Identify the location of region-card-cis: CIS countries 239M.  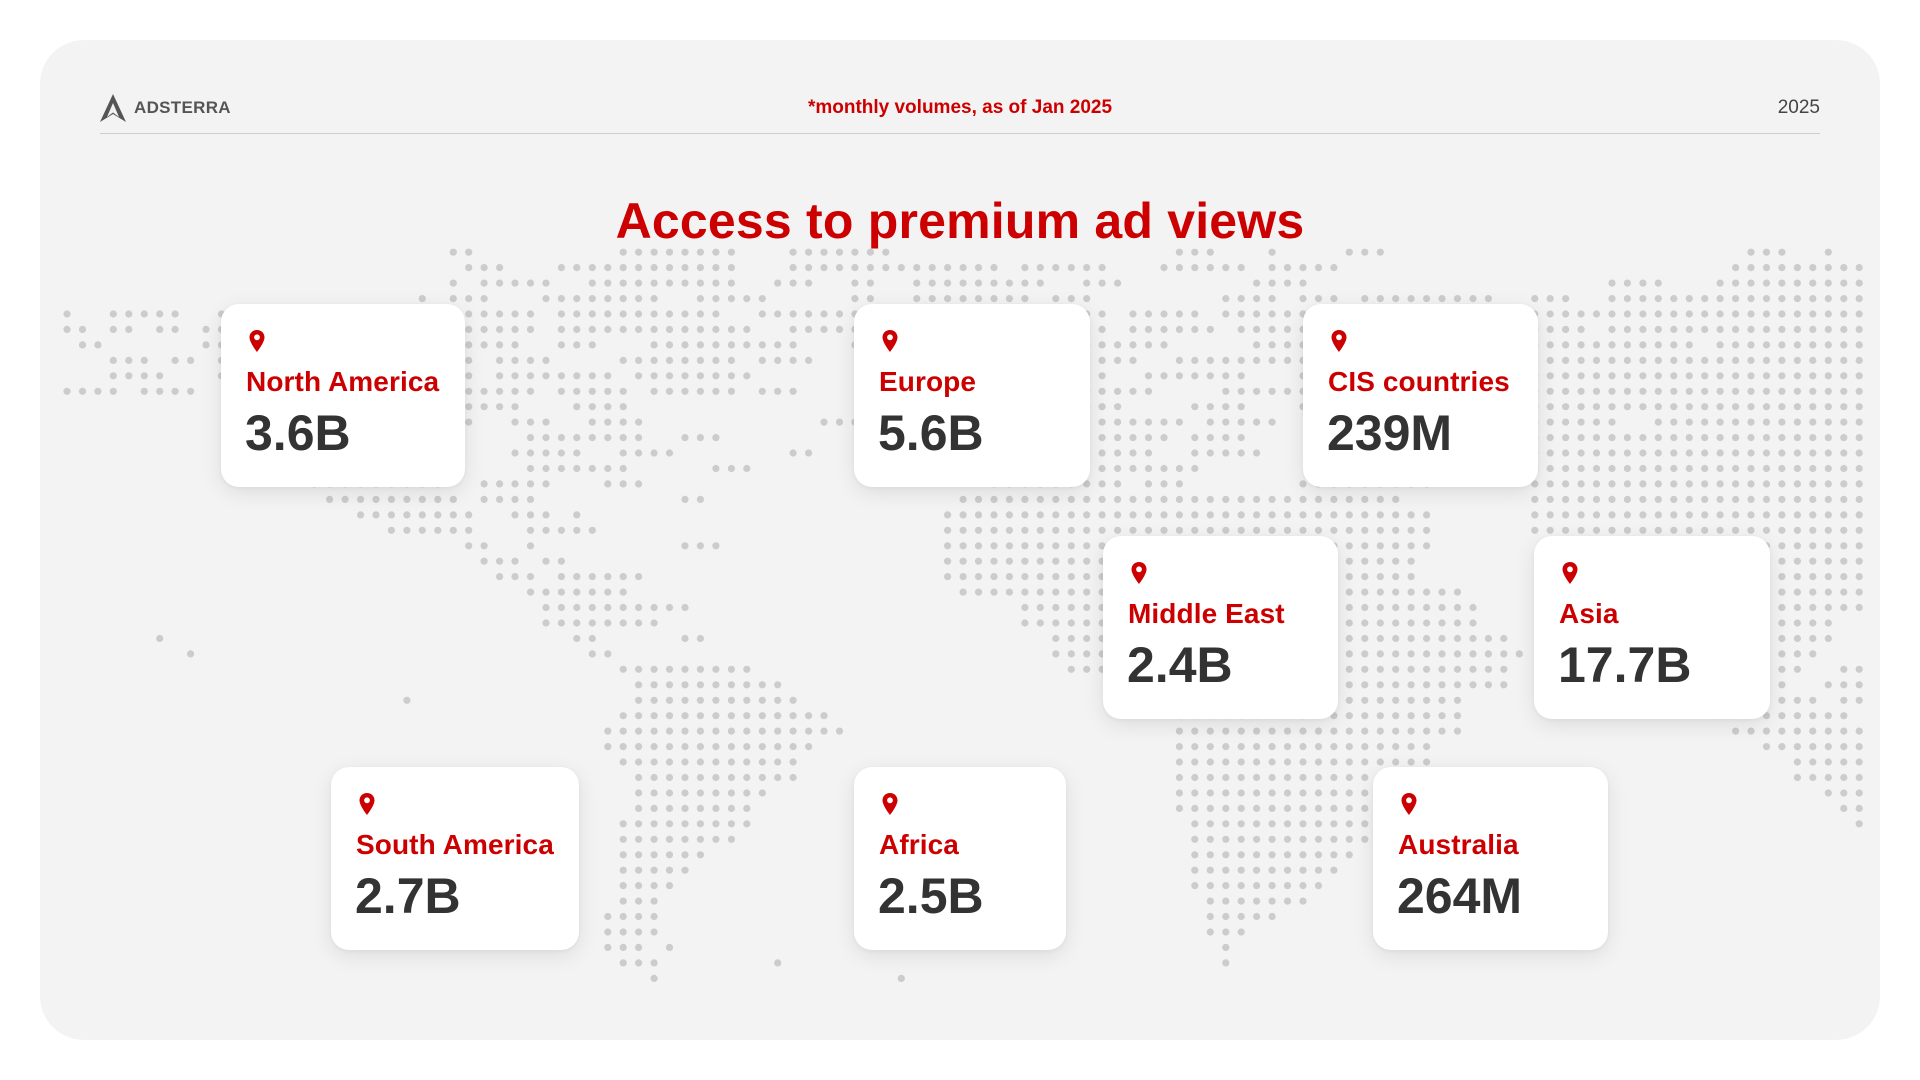
(1420, 395).